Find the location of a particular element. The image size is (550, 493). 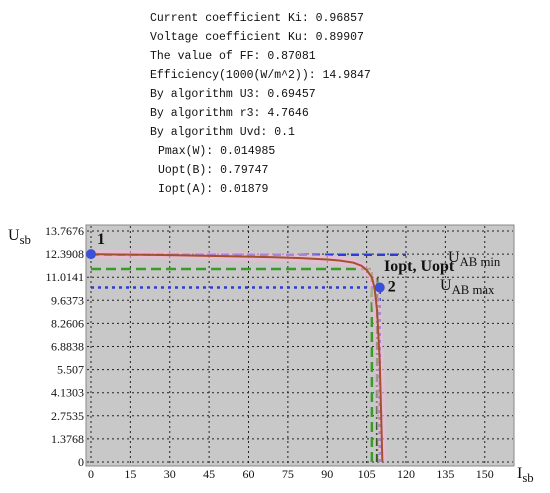

x-tick-label: 120 is located at coordinates (406, 474).